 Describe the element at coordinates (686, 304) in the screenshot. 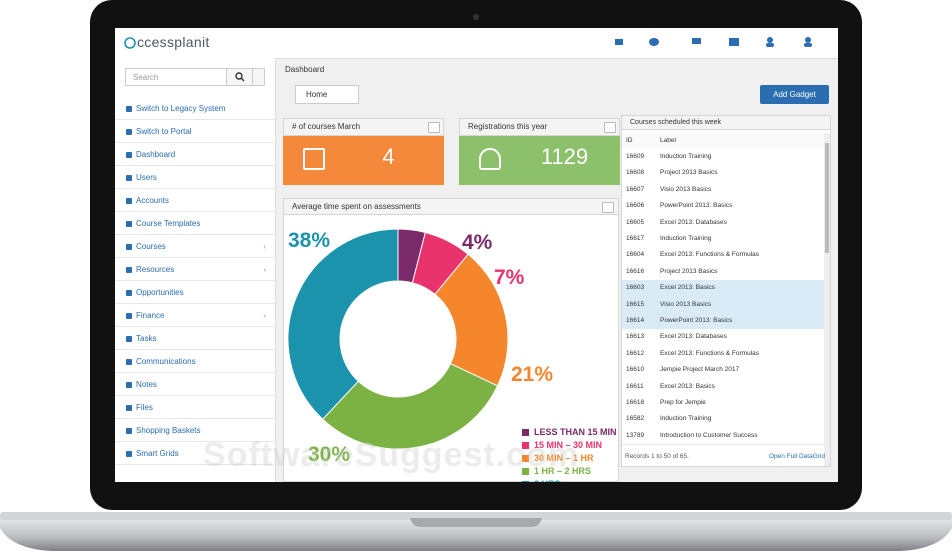

I see `table-cell: Visio 2013 Basics` at that location.